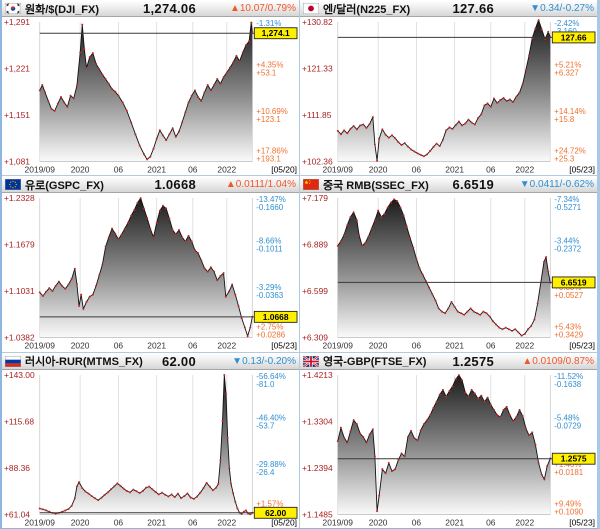 Image resolution: width=600 pixels, height=529 pixels. I want to click on price-change: ▲0.0111/1.04%, so click(260, 185).